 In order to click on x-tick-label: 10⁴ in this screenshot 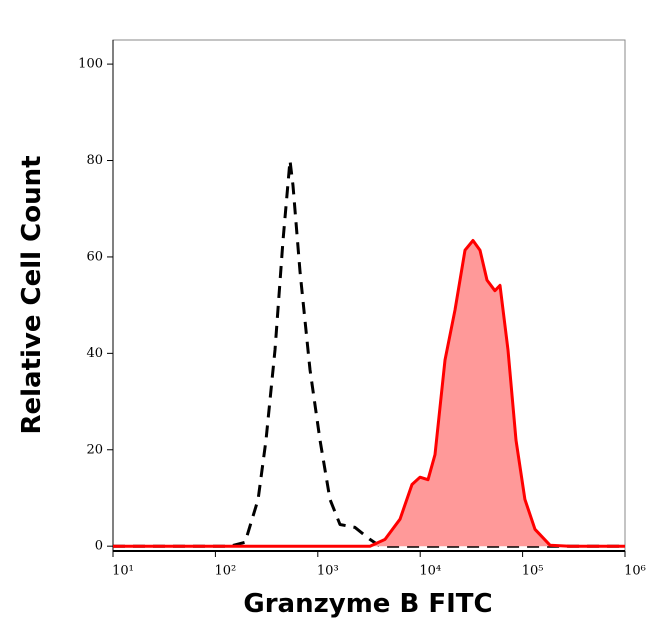, I will do `click(430, 571)`.